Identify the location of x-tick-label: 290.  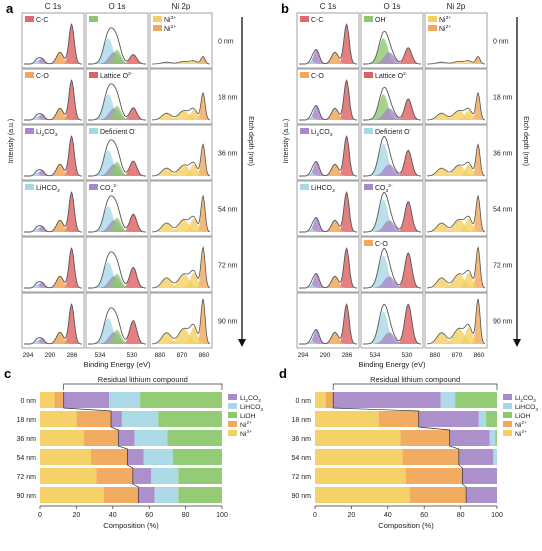
(325, 355).